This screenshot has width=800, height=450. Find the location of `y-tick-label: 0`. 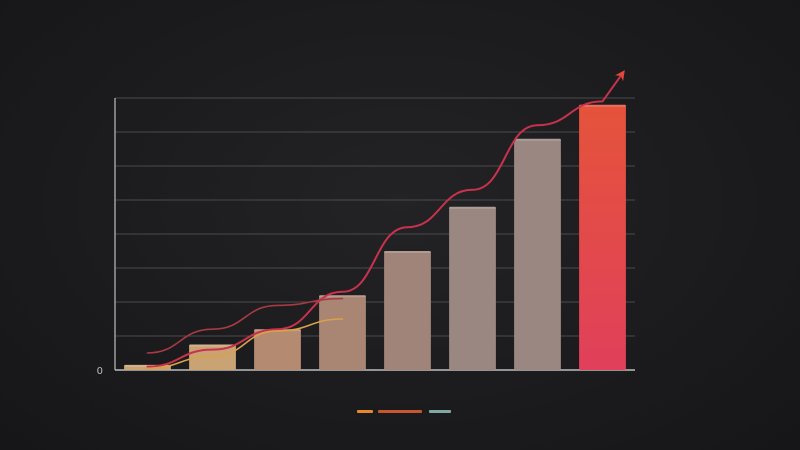

y-tick-label: 0 is located at coordinates (100, 371).